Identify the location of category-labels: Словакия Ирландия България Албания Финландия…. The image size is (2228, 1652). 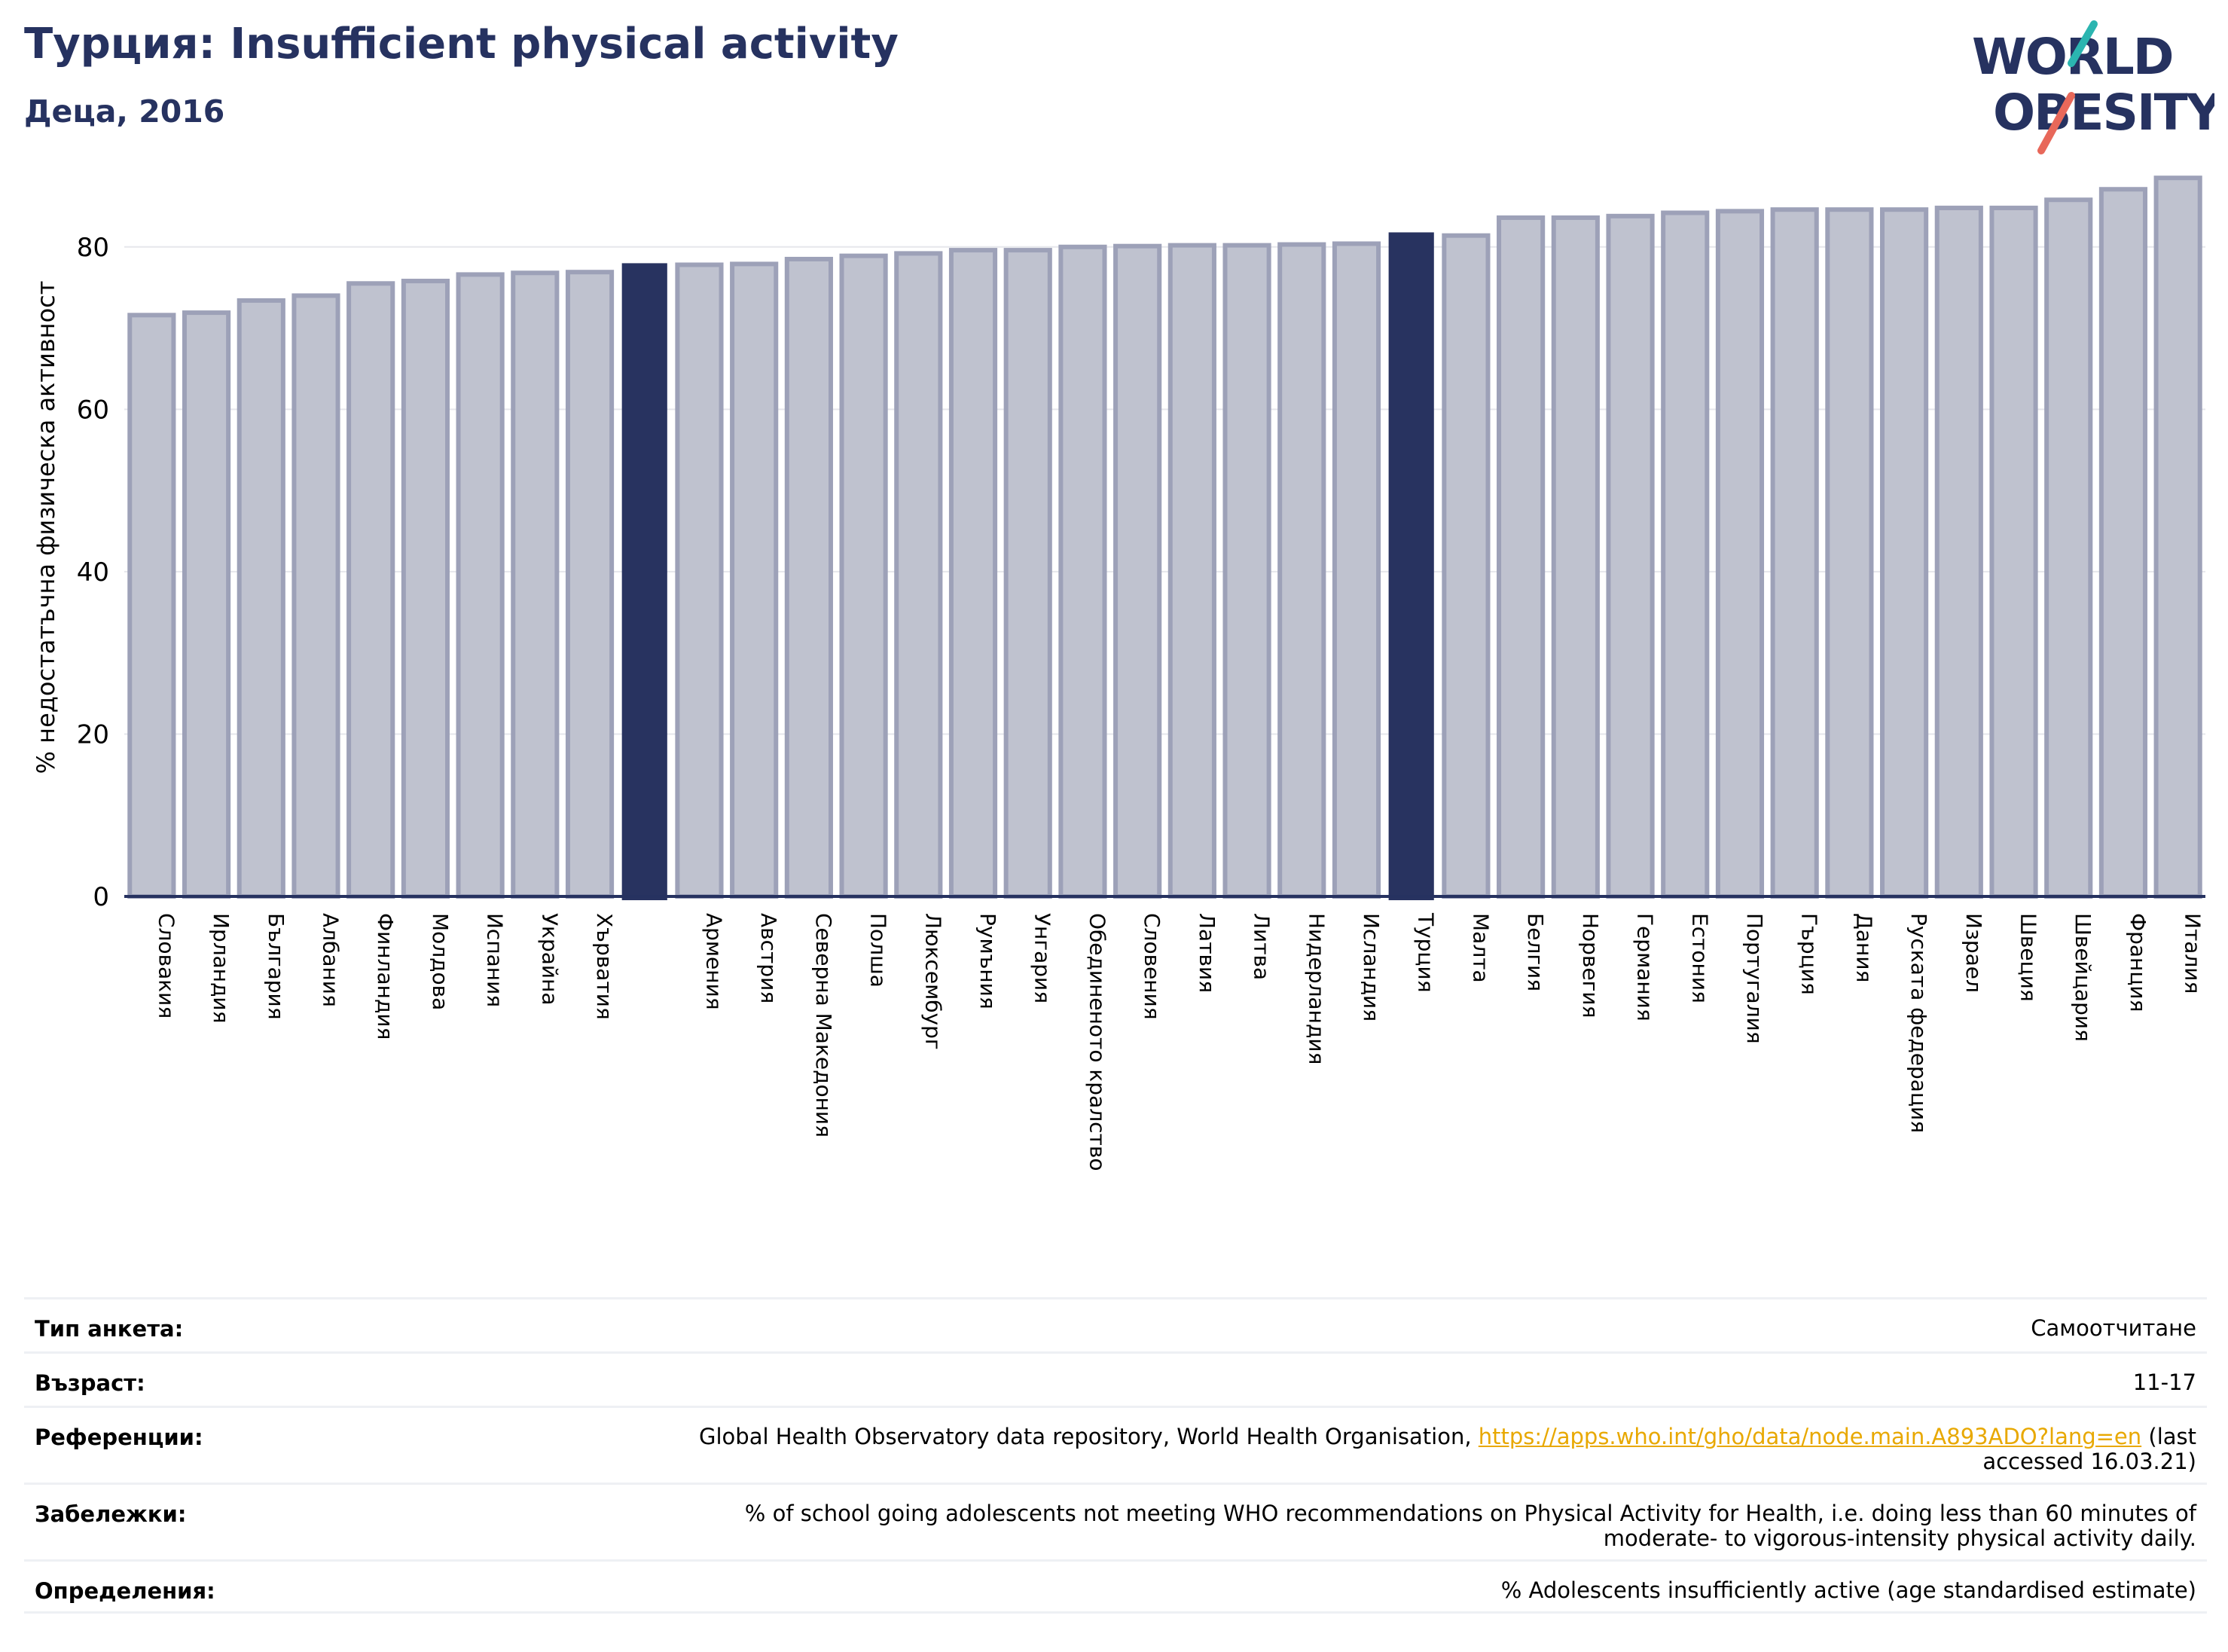
(1179, 1041).